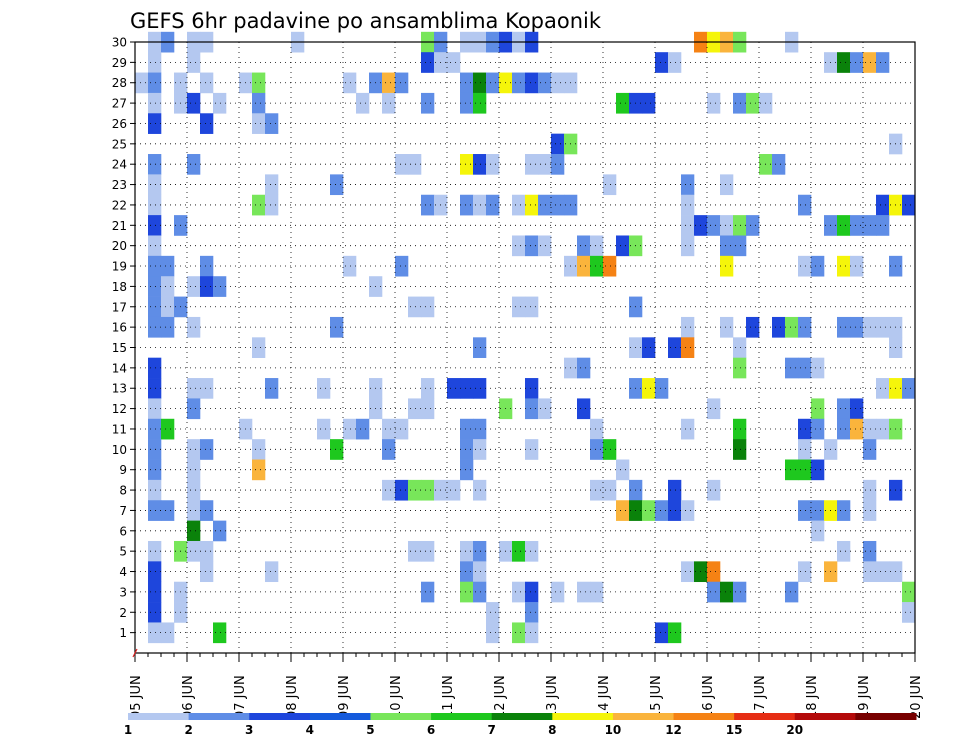 The height and width of the screenshot is (742, 960). Describe the element at coordinates (119, 450) in the screenshot. I see `y-tick-label: 10` at that location.